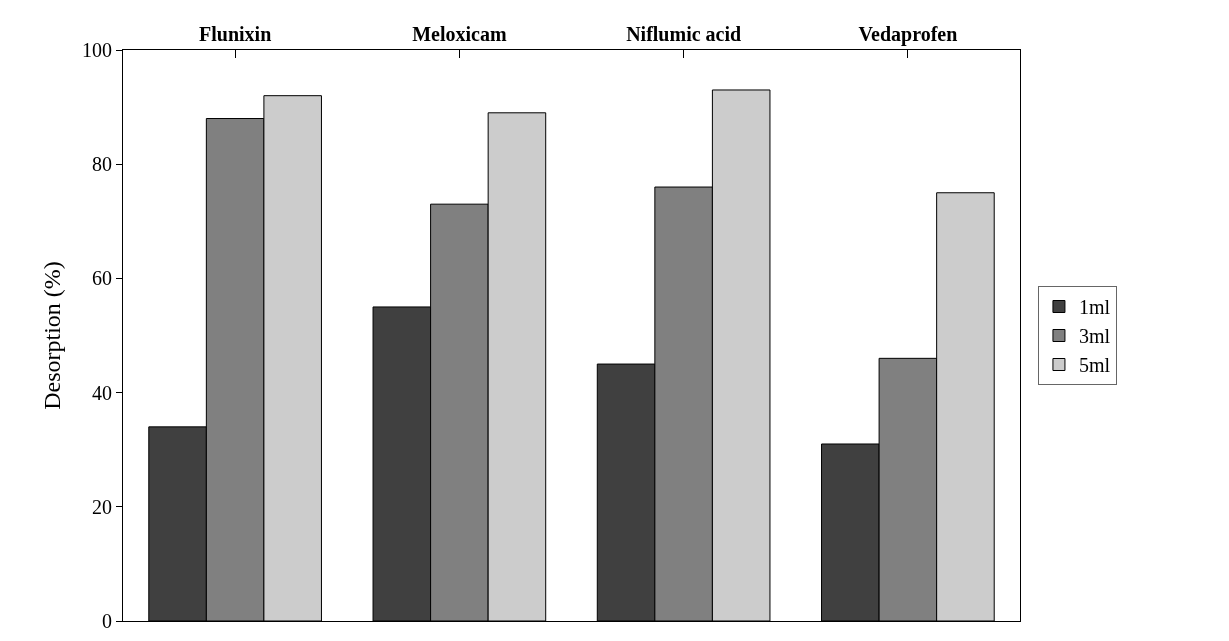 The width and height of the screenshot is (1229, 641). Describe the element at coordinates (107, 621) in the screenshot. I see `y-tick-label: 0` at that location.